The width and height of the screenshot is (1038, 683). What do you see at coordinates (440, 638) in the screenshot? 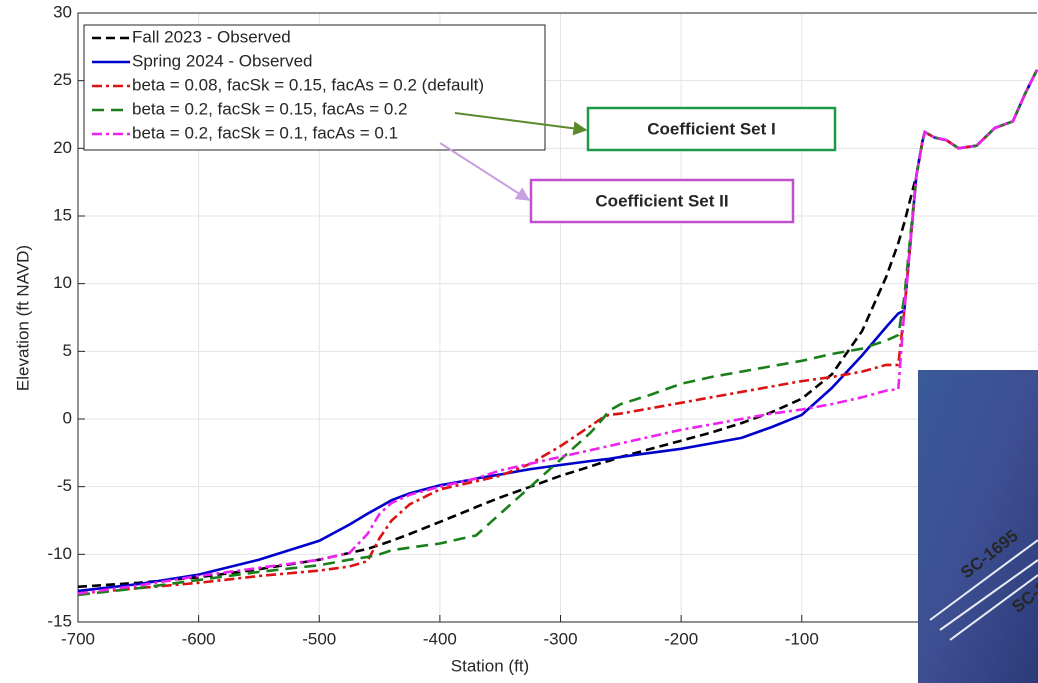
I see `x-tick-label: -400` at bounding box center [440, 638].